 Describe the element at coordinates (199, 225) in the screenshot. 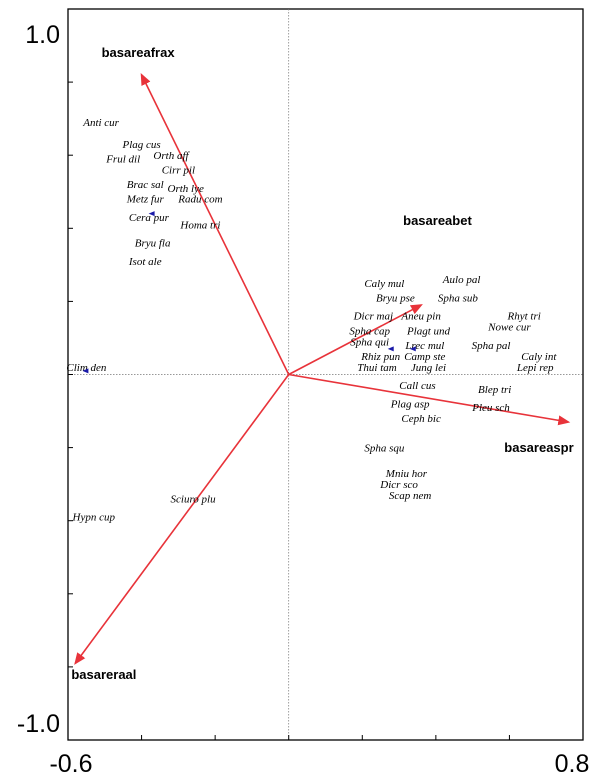

I see `species-label-homa-tri: Homa tri` at that location.